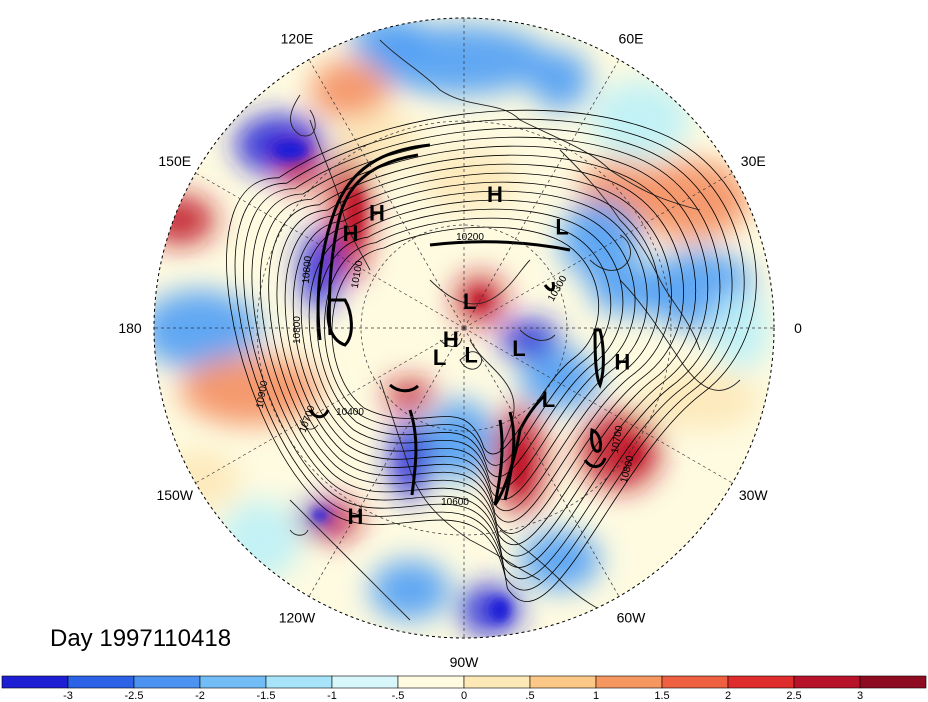  Describe the element at coordinates (140, 638) in the screenshot. I see `day-label: Day 1997110418` at that location.